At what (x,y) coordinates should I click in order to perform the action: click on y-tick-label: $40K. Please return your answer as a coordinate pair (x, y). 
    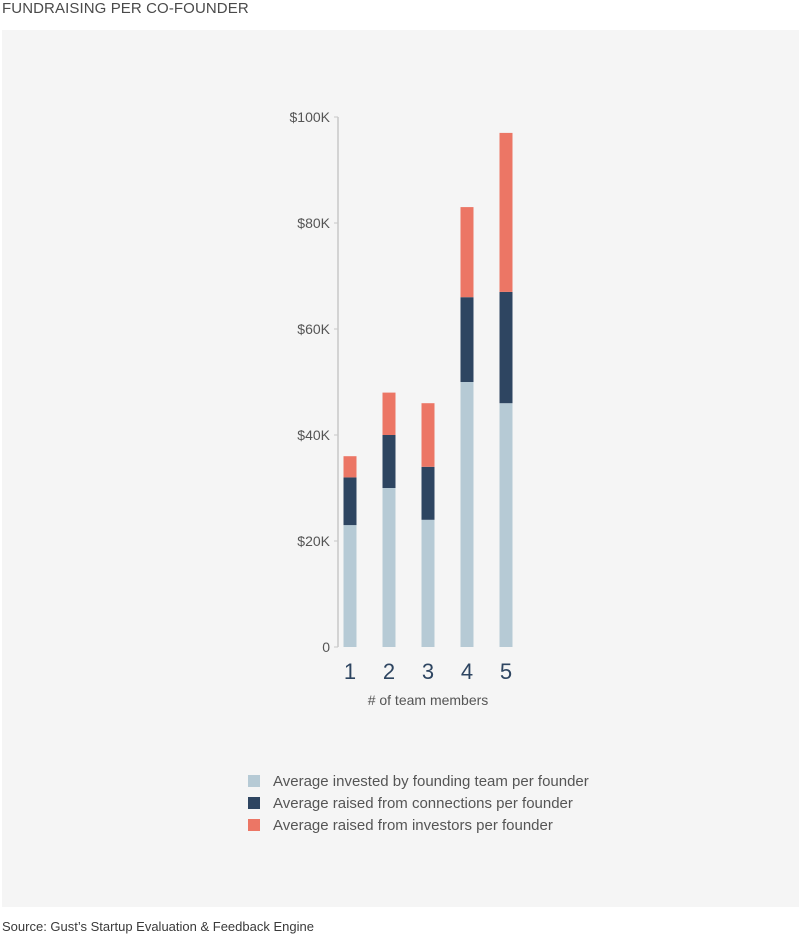
    Looking at the image, I should click on (313, 435).